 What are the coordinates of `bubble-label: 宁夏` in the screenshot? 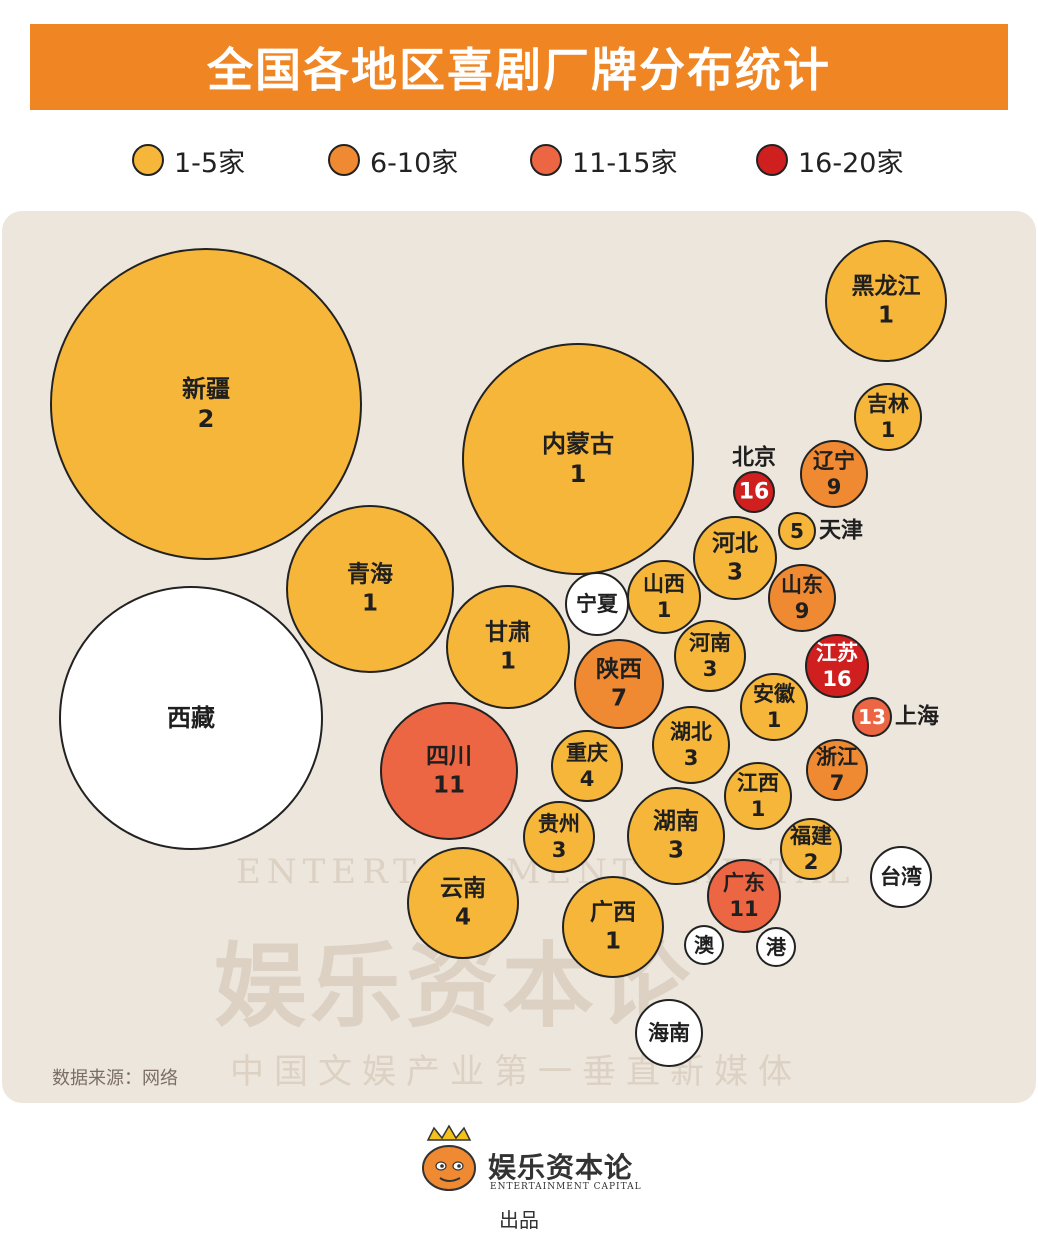 It's located at (597, 604).